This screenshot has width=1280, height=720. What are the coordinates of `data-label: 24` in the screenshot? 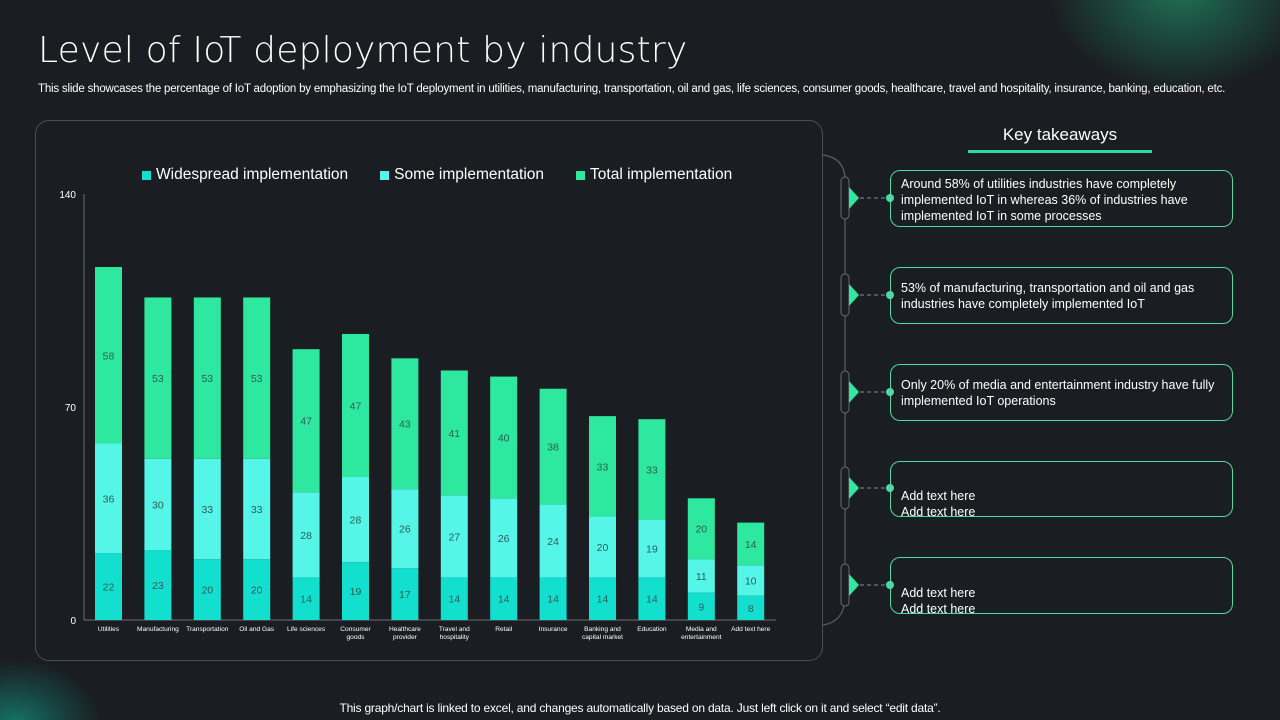 It's located at (553, 542).